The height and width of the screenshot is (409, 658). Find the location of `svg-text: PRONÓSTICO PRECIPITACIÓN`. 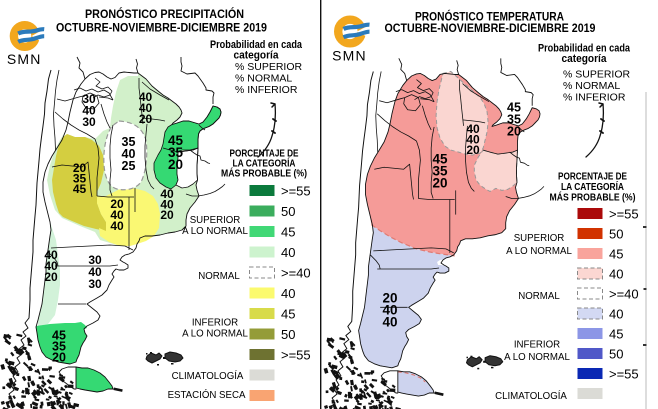

svg-text: PRONÓSTICO PRECIPITACIÓN is located at coordinates (164, 13).